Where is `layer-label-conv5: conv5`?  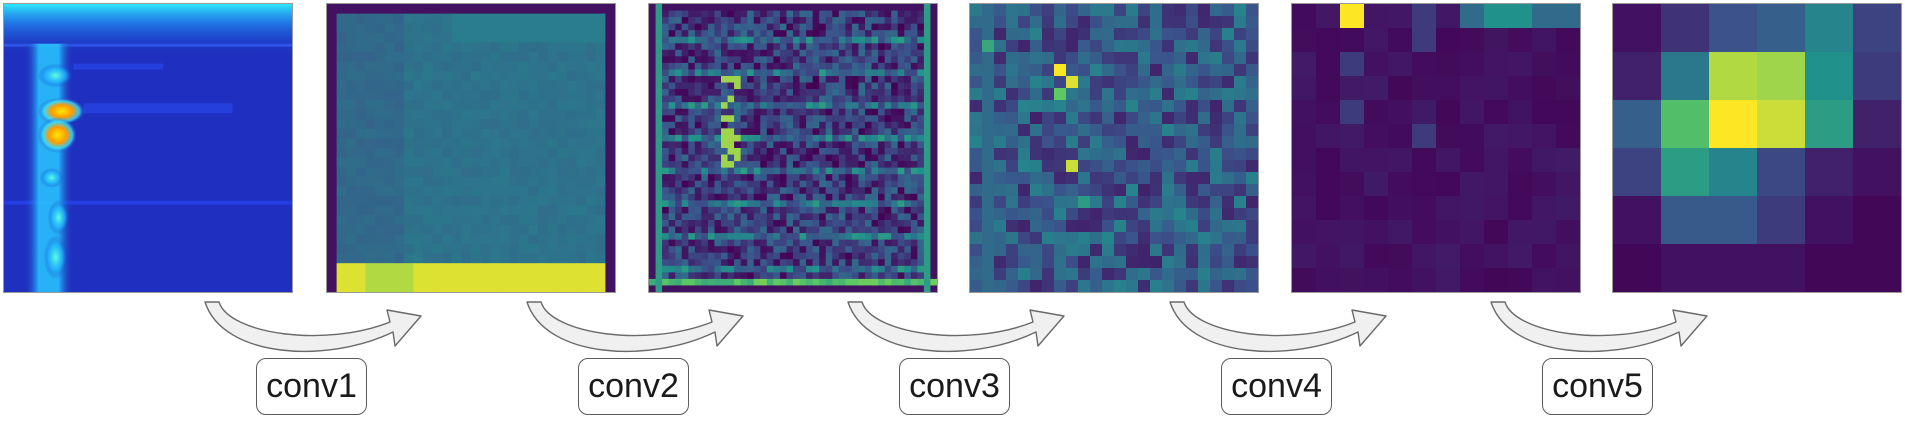 layer-label-conv5: conv5 is located at coordinates (1597, 386).